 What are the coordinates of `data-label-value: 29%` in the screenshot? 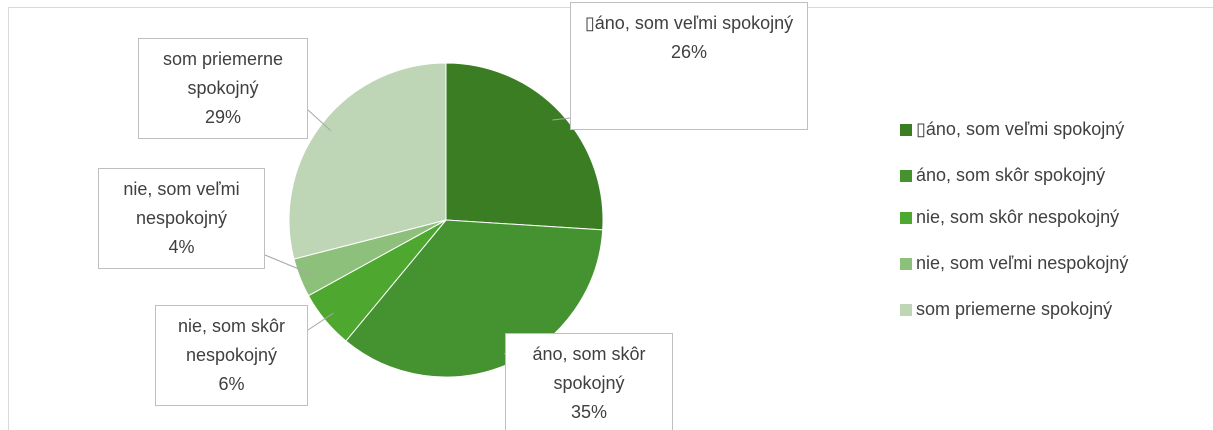 It's located at (223, 117).